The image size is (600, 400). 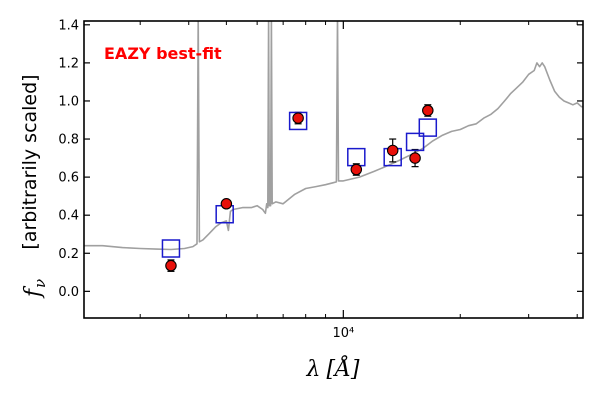 What do you see at coordinates (68, 292) in the screenshot?
I see `y-tick-label-0: 0.0` at bounding box center [68, 292].